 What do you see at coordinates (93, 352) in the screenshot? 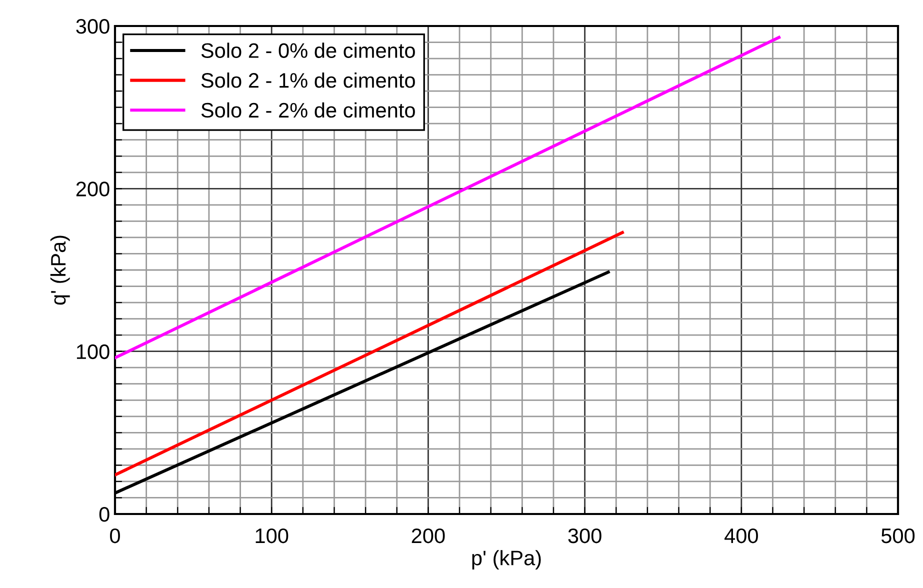
I see `y-tick-label: 100` at bounding box center [93, 352].